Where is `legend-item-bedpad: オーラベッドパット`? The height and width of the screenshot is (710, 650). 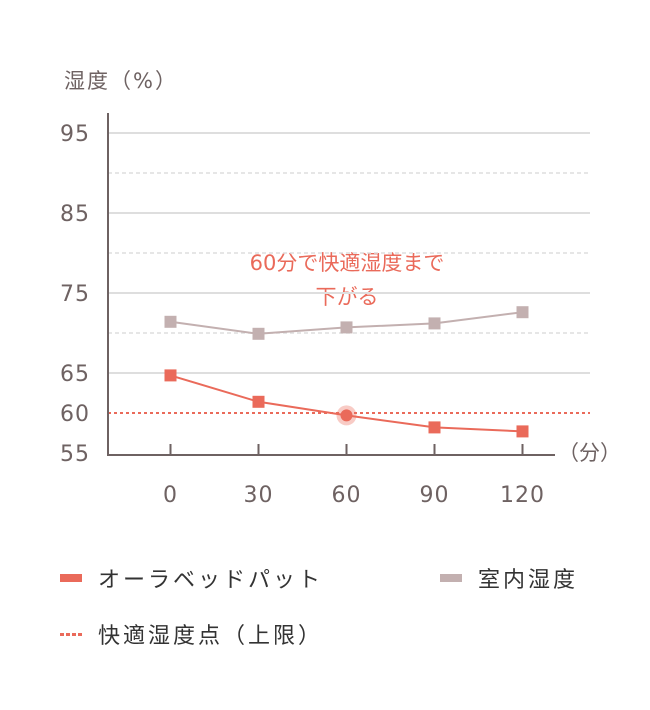 legend-item-bedpad: オーラベッドパット is located at coordinates (191, 578).